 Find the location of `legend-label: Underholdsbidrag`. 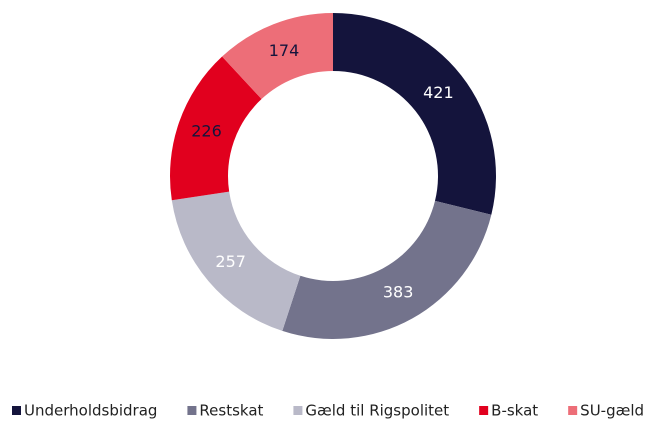

legend-label: Underholdsbidrag is located at coordinates (90, 411).